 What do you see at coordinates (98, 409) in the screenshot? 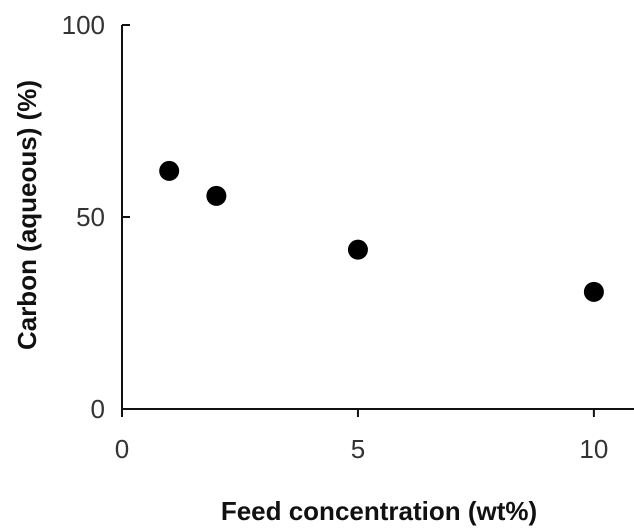
I see `y-tick-label: 0` at bounding box center [98, 409].